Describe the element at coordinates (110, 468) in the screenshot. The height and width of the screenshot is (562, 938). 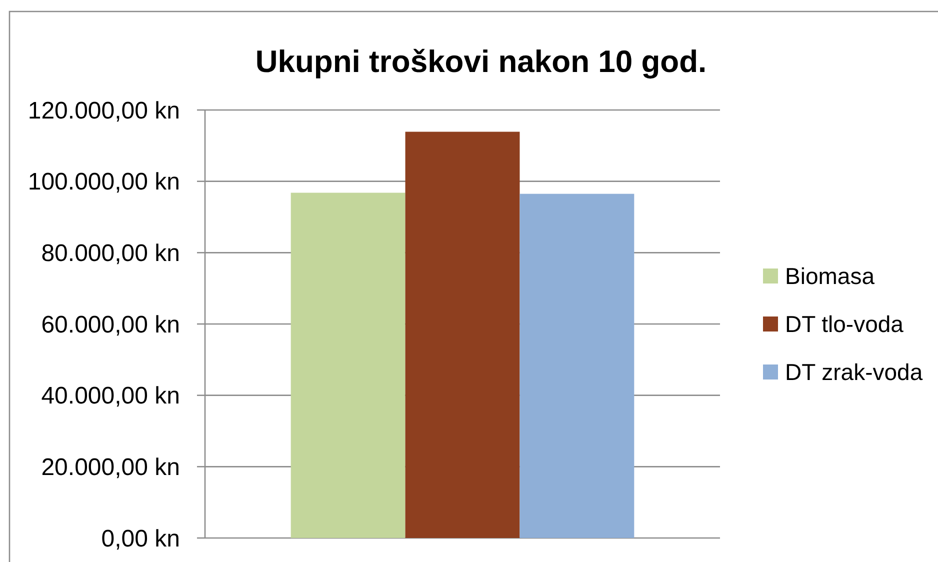
I see `y-tick-label: 20.000,00 kn` at that location.